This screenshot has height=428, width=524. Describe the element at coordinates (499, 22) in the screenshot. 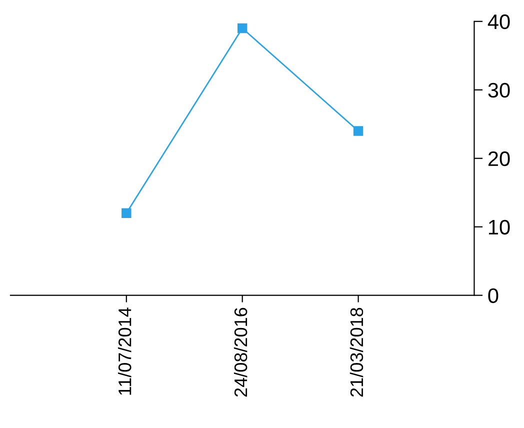

I see `y-tick-label: 40` at that location.